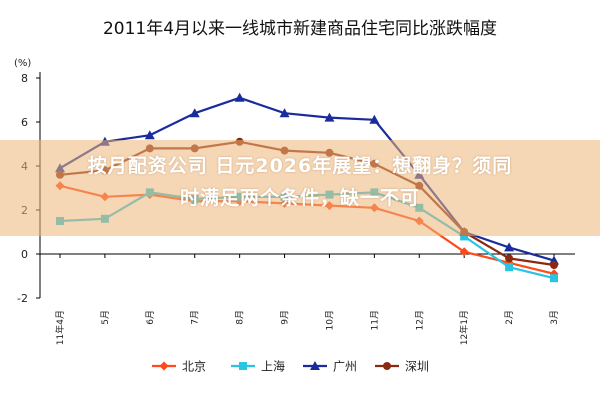  I want to click on y-tick-label: 6, so click(24, 122).